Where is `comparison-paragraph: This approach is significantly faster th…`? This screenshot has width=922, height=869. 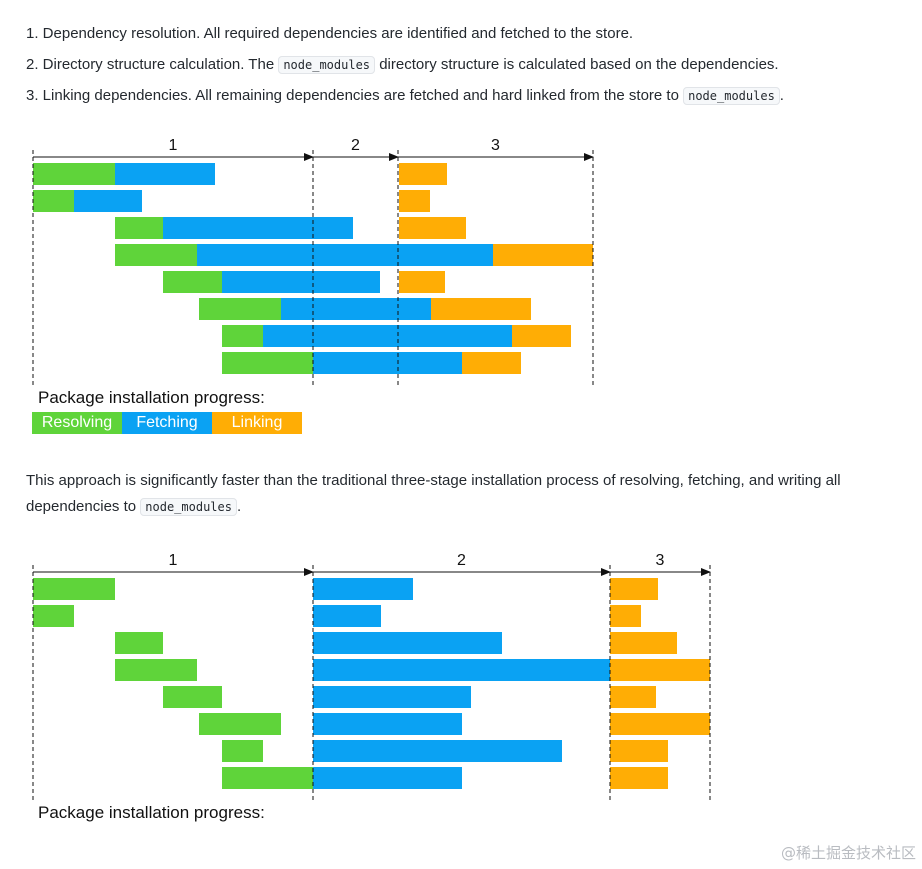 comparison-paragraph: This approach is significantly faster th… is located at coordinates (466, 494).